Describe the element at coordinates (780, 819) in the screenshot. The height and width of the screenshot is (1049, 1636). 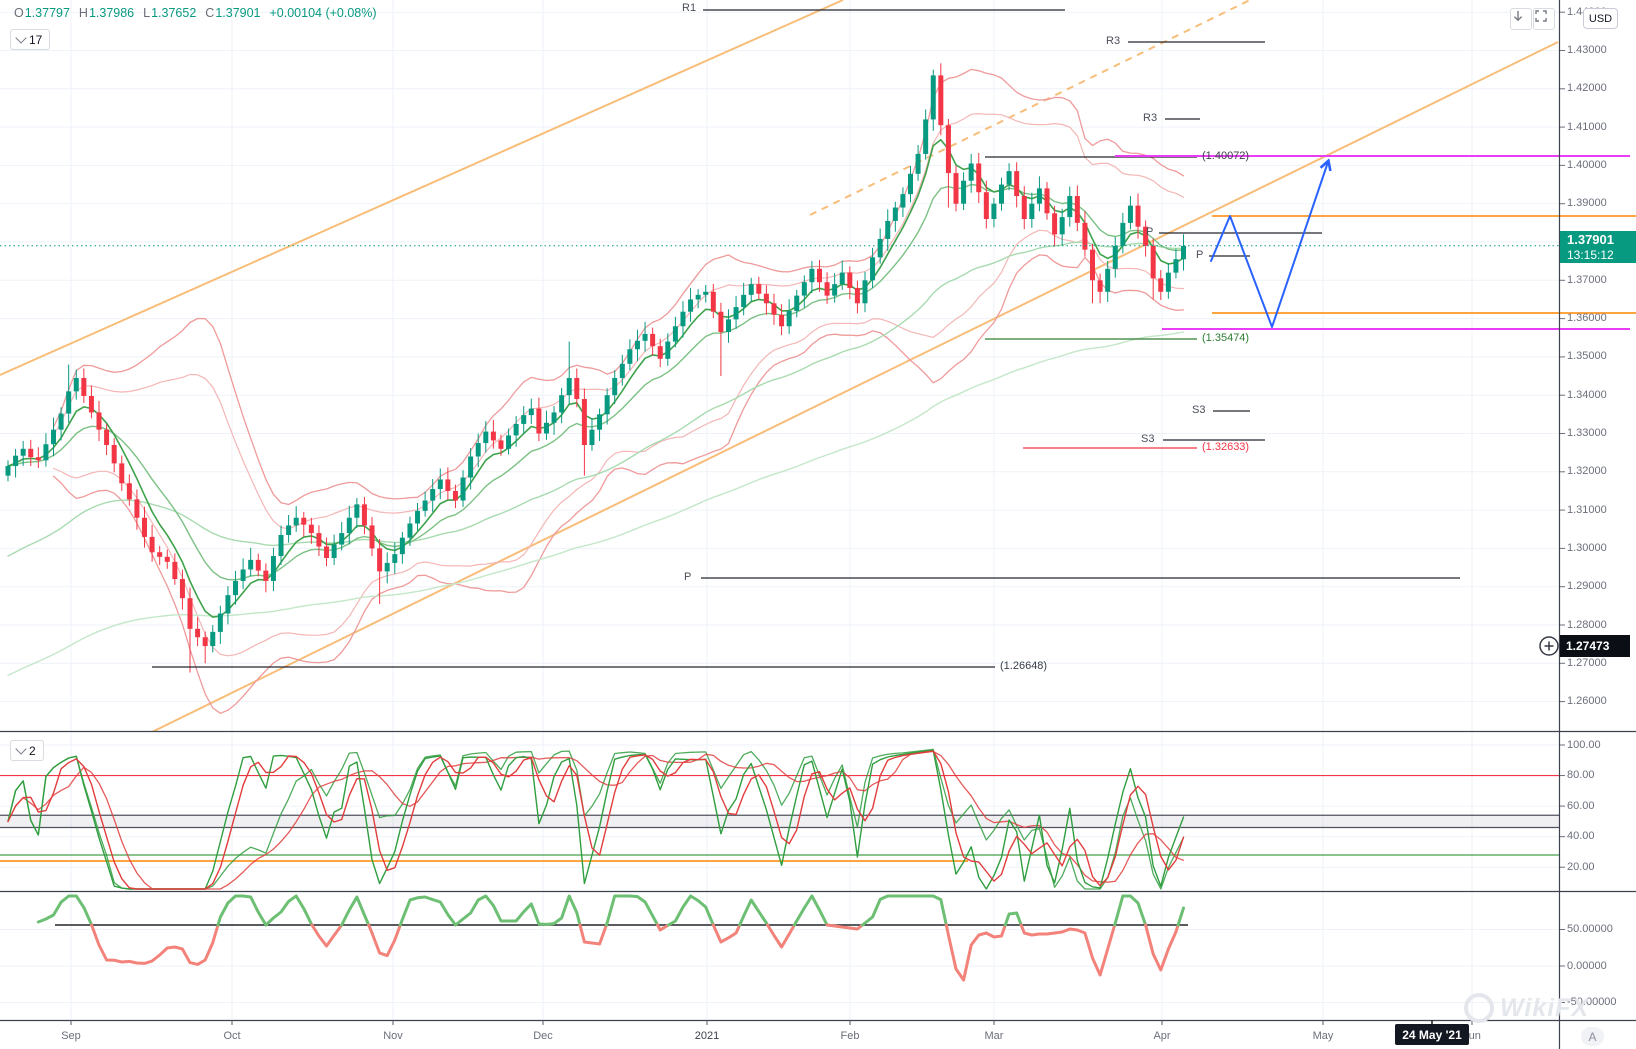
I see `oscillator-pane` at that location.